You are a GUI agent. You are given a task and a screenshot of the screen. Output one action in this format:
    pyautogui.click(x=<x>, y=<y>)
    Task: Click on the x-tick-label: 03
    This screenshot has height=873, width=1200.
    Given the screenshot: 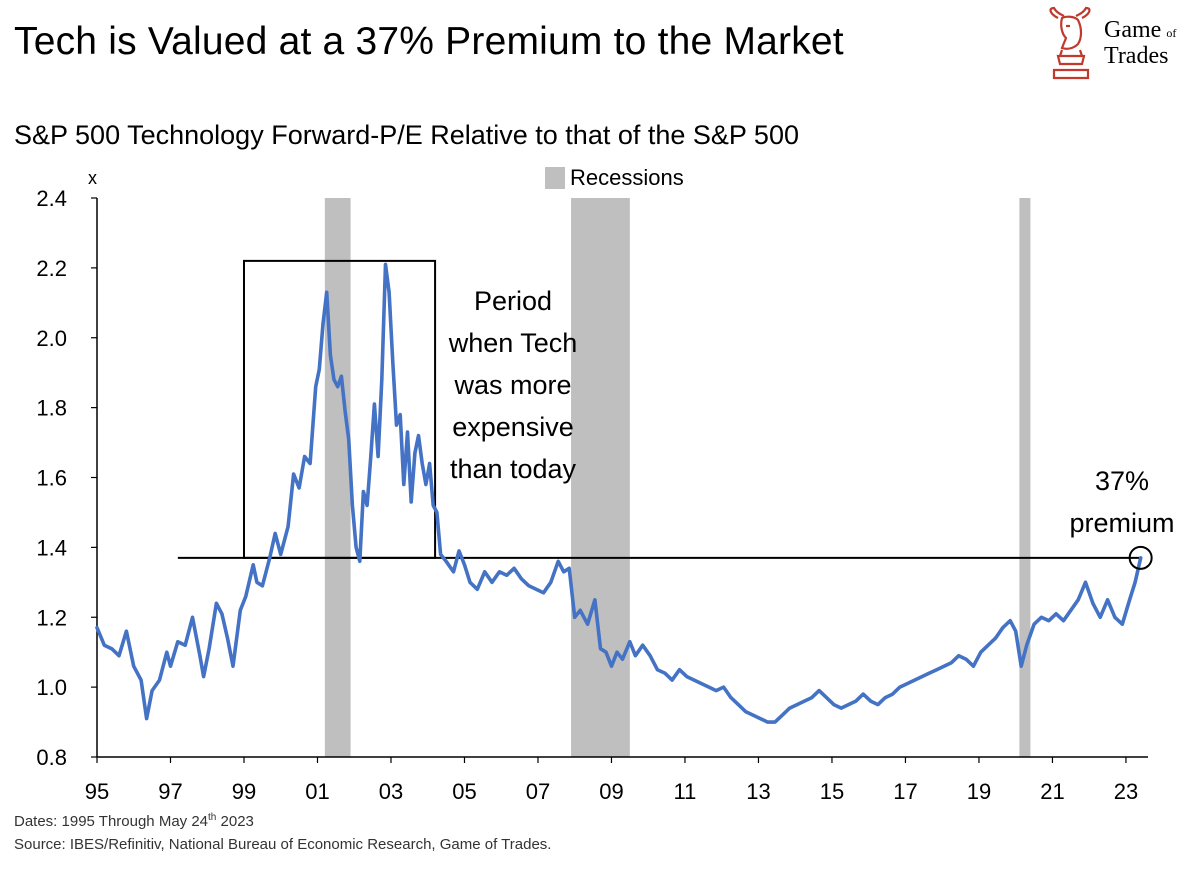 What is the action you would take?
    pyautogui.click(x=391, y=791)
    